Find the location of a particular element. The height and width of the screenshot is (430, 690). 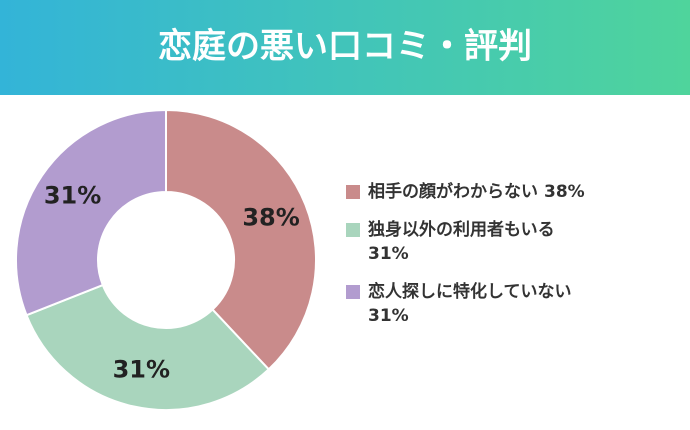

legend-label: 恋人探しに特化していない is located at coordinates (470, 291).